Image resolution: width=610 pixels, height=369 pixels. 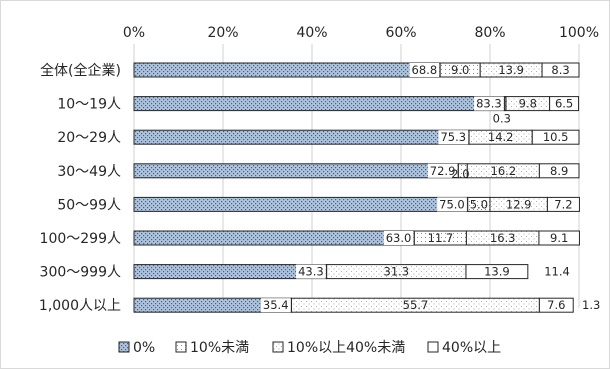 What do you see at coordinates (416, 305) in the screenshot?
I see `data-label: 55.7` at bounding box center [416, 305].